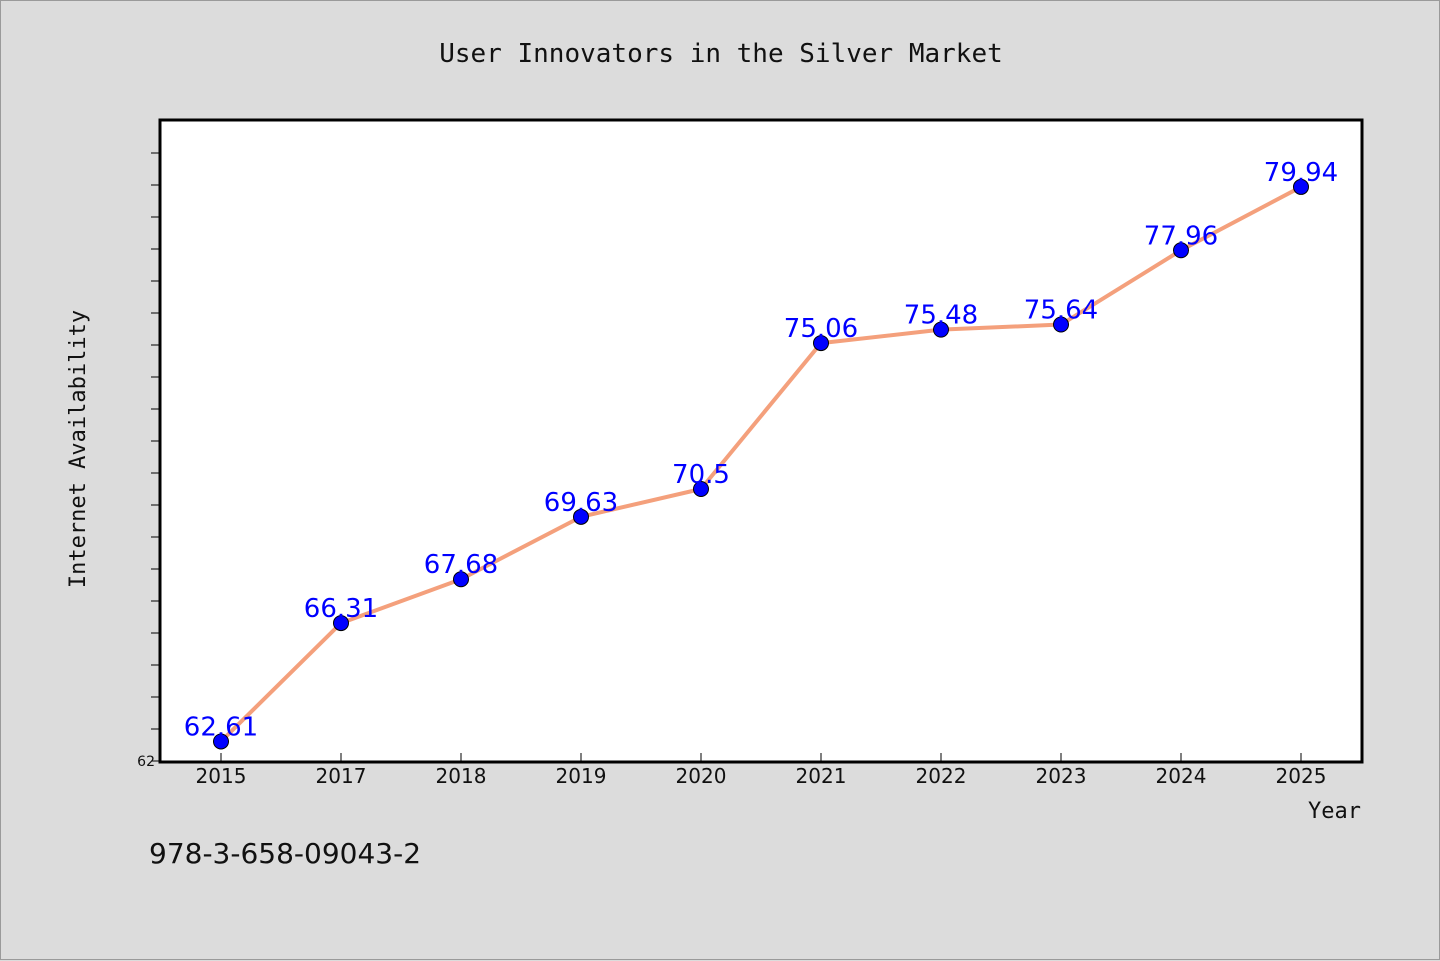 The width and height of the screenshot is (1440, 961). What do you see at coordinates (341, 609) in the screenshot?
I see `data-label: 66.31` at bounding box center [341, 609].